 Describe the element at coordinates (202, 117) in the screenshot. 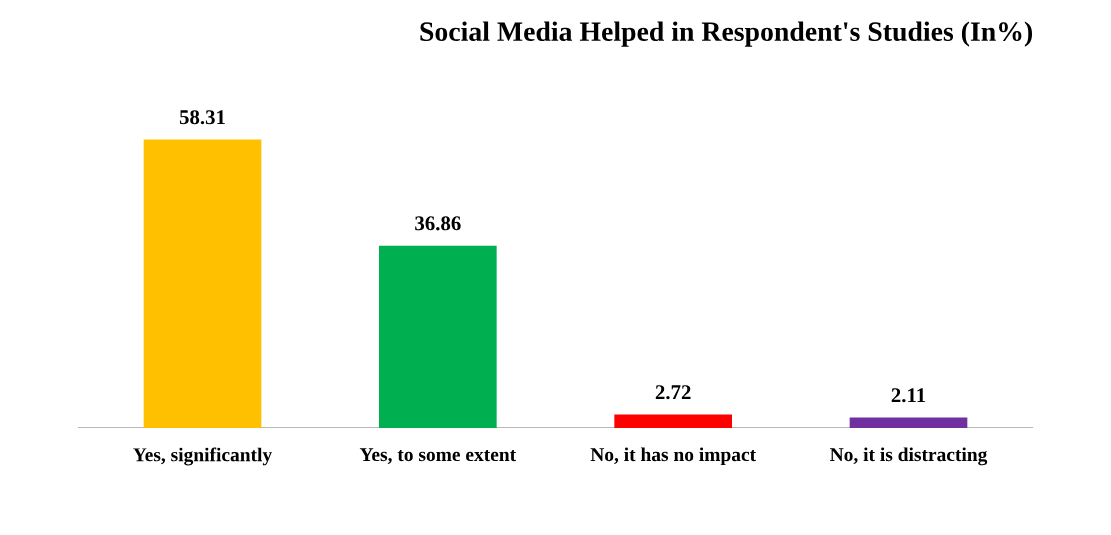

I see `data-label: 58.31` at that location.